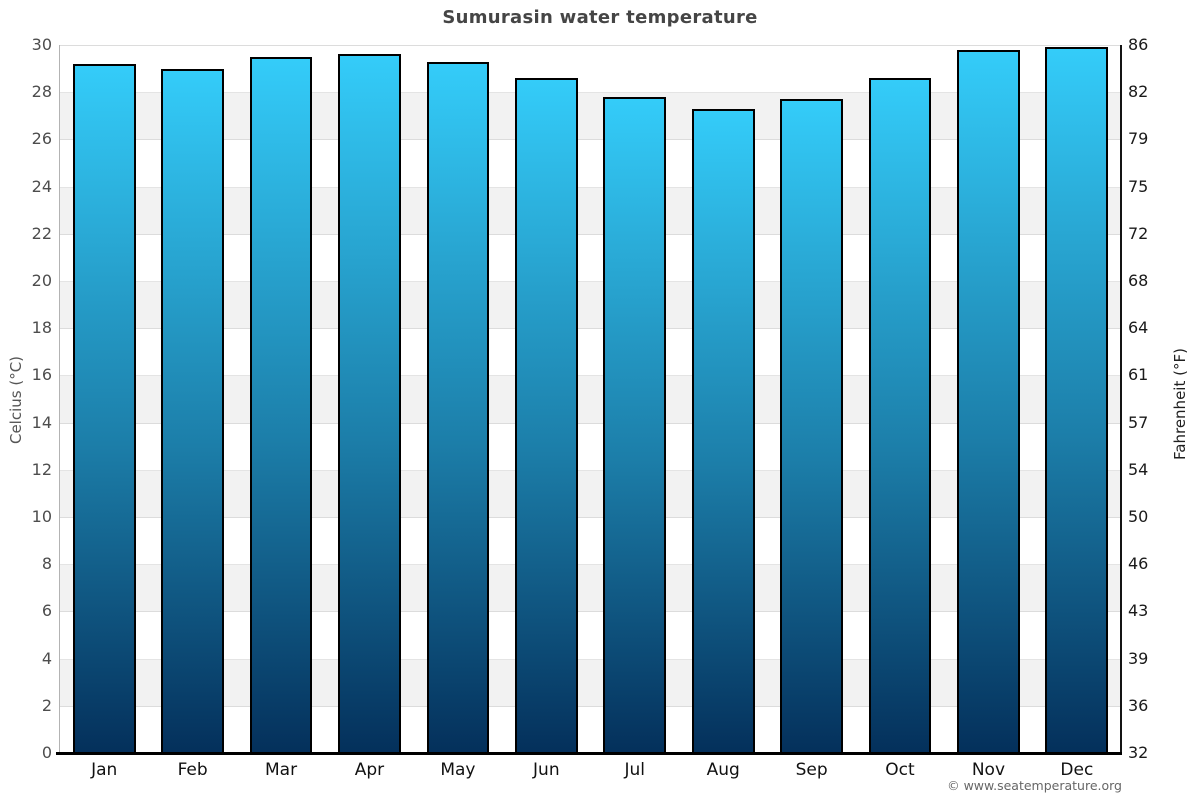 Image resolution: width=1200 pixels, height=800 pixels. Describe the element at coordinates (41, 186) in the screenshot. I see `tick-label: 24` at that location.